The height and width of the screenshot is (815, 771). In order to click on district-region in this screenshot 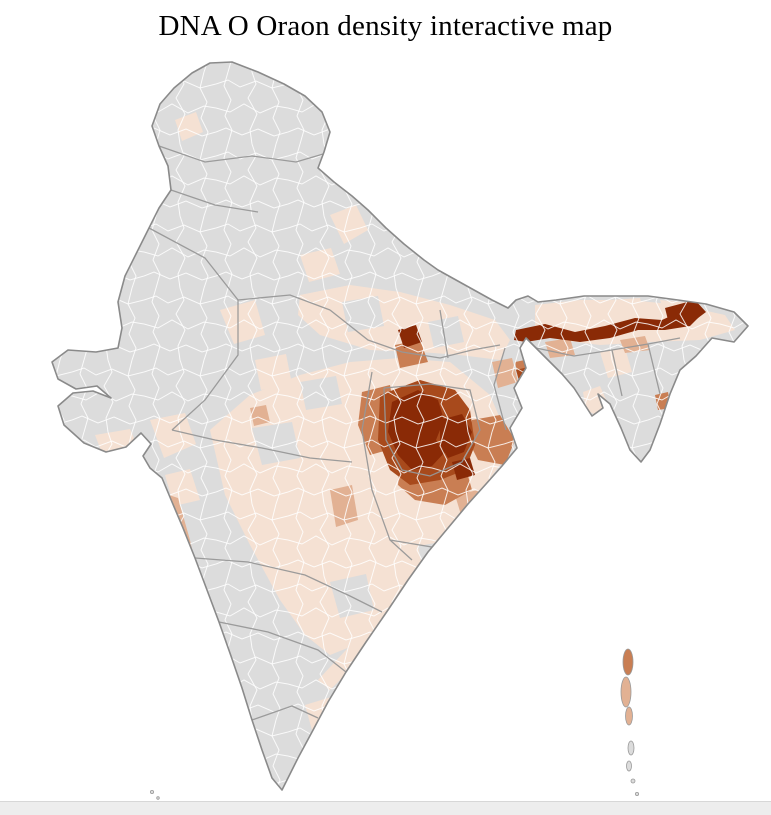, I will do `click(536, 454)`.